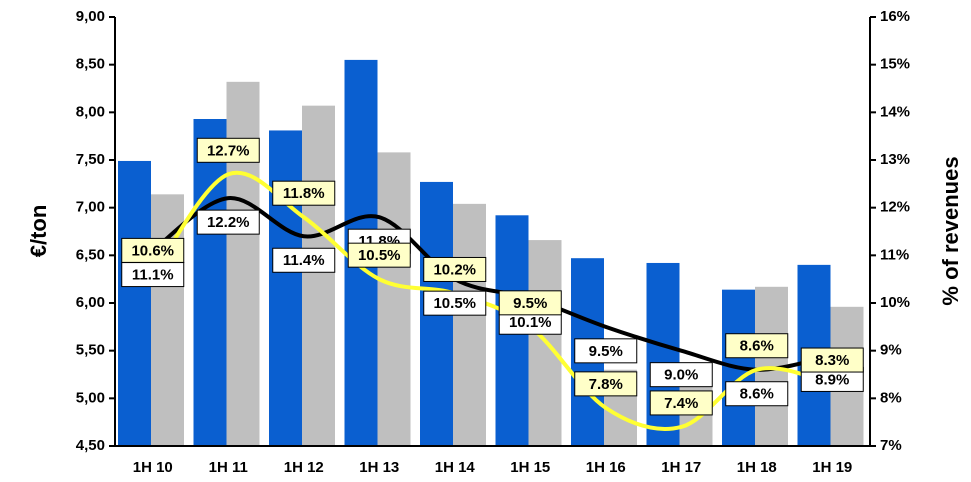  Describe the element at coordinates (153, 467) in the screenshot. I see `x-tick-label: 1H 10` at that location.